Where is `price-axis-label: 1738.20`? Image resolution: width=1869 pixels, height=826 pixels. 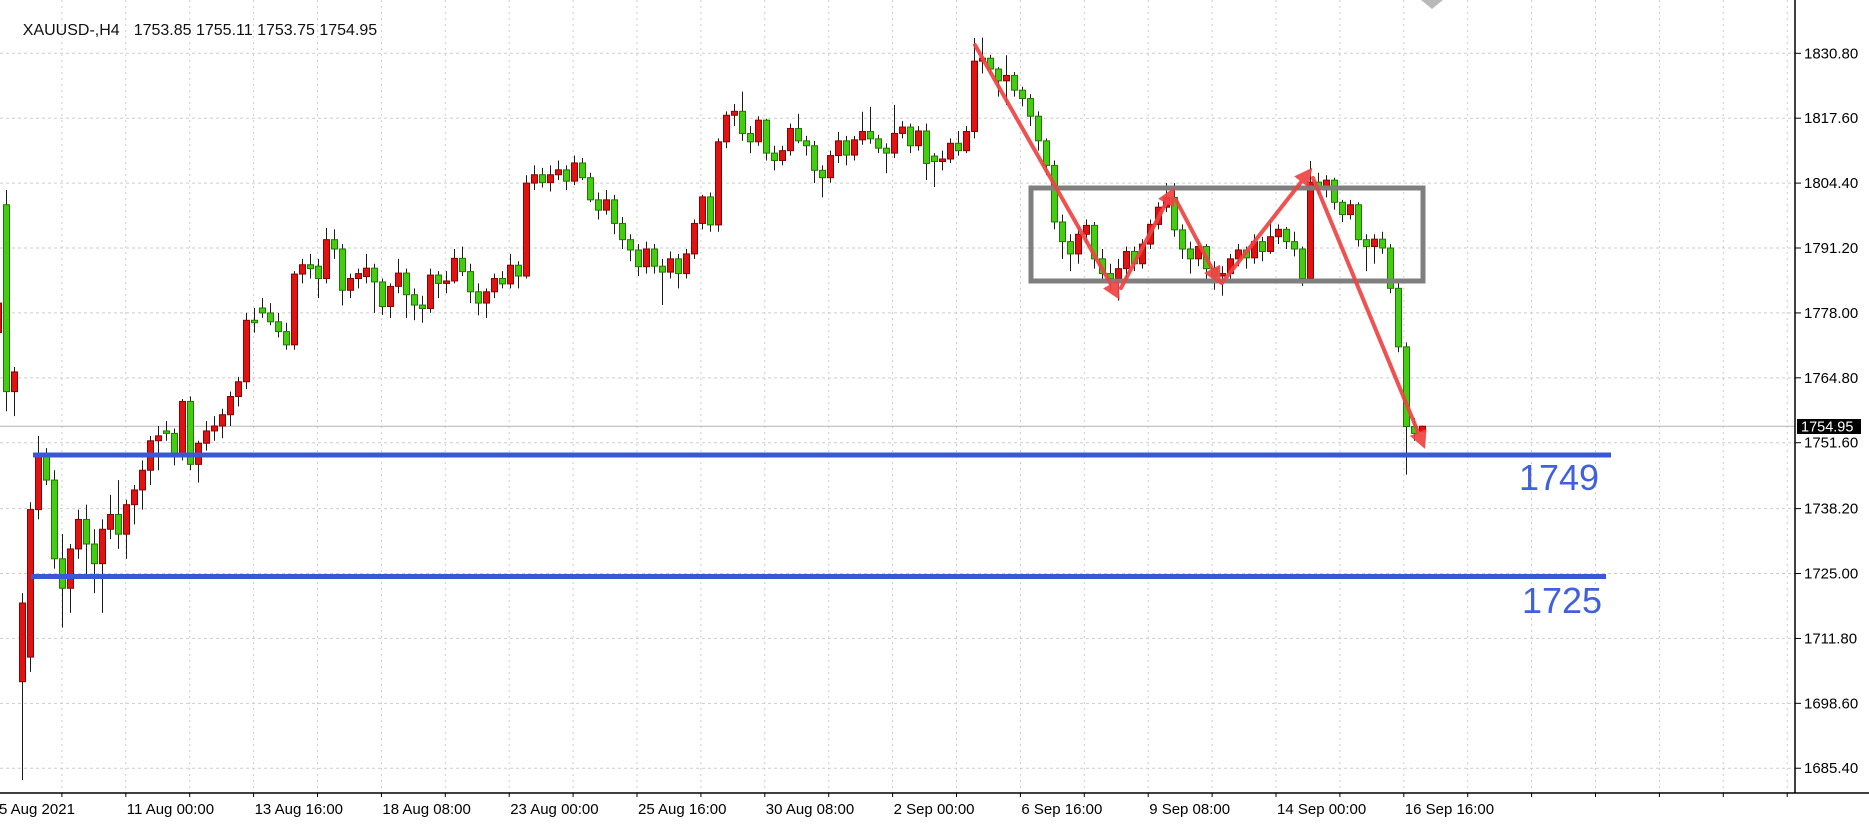
price-axis-label: 1738.20 is located at coordinates (1831, 509).